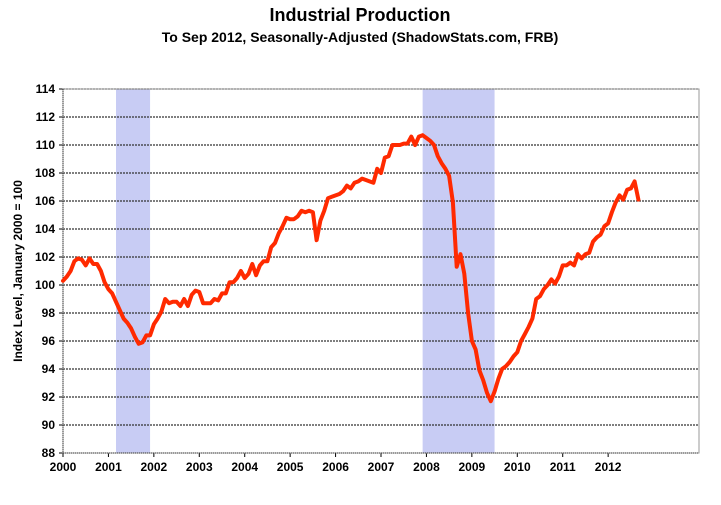  I want to click on y-axis-label: Index Level, January 2000 = 100, so click(18, 271).